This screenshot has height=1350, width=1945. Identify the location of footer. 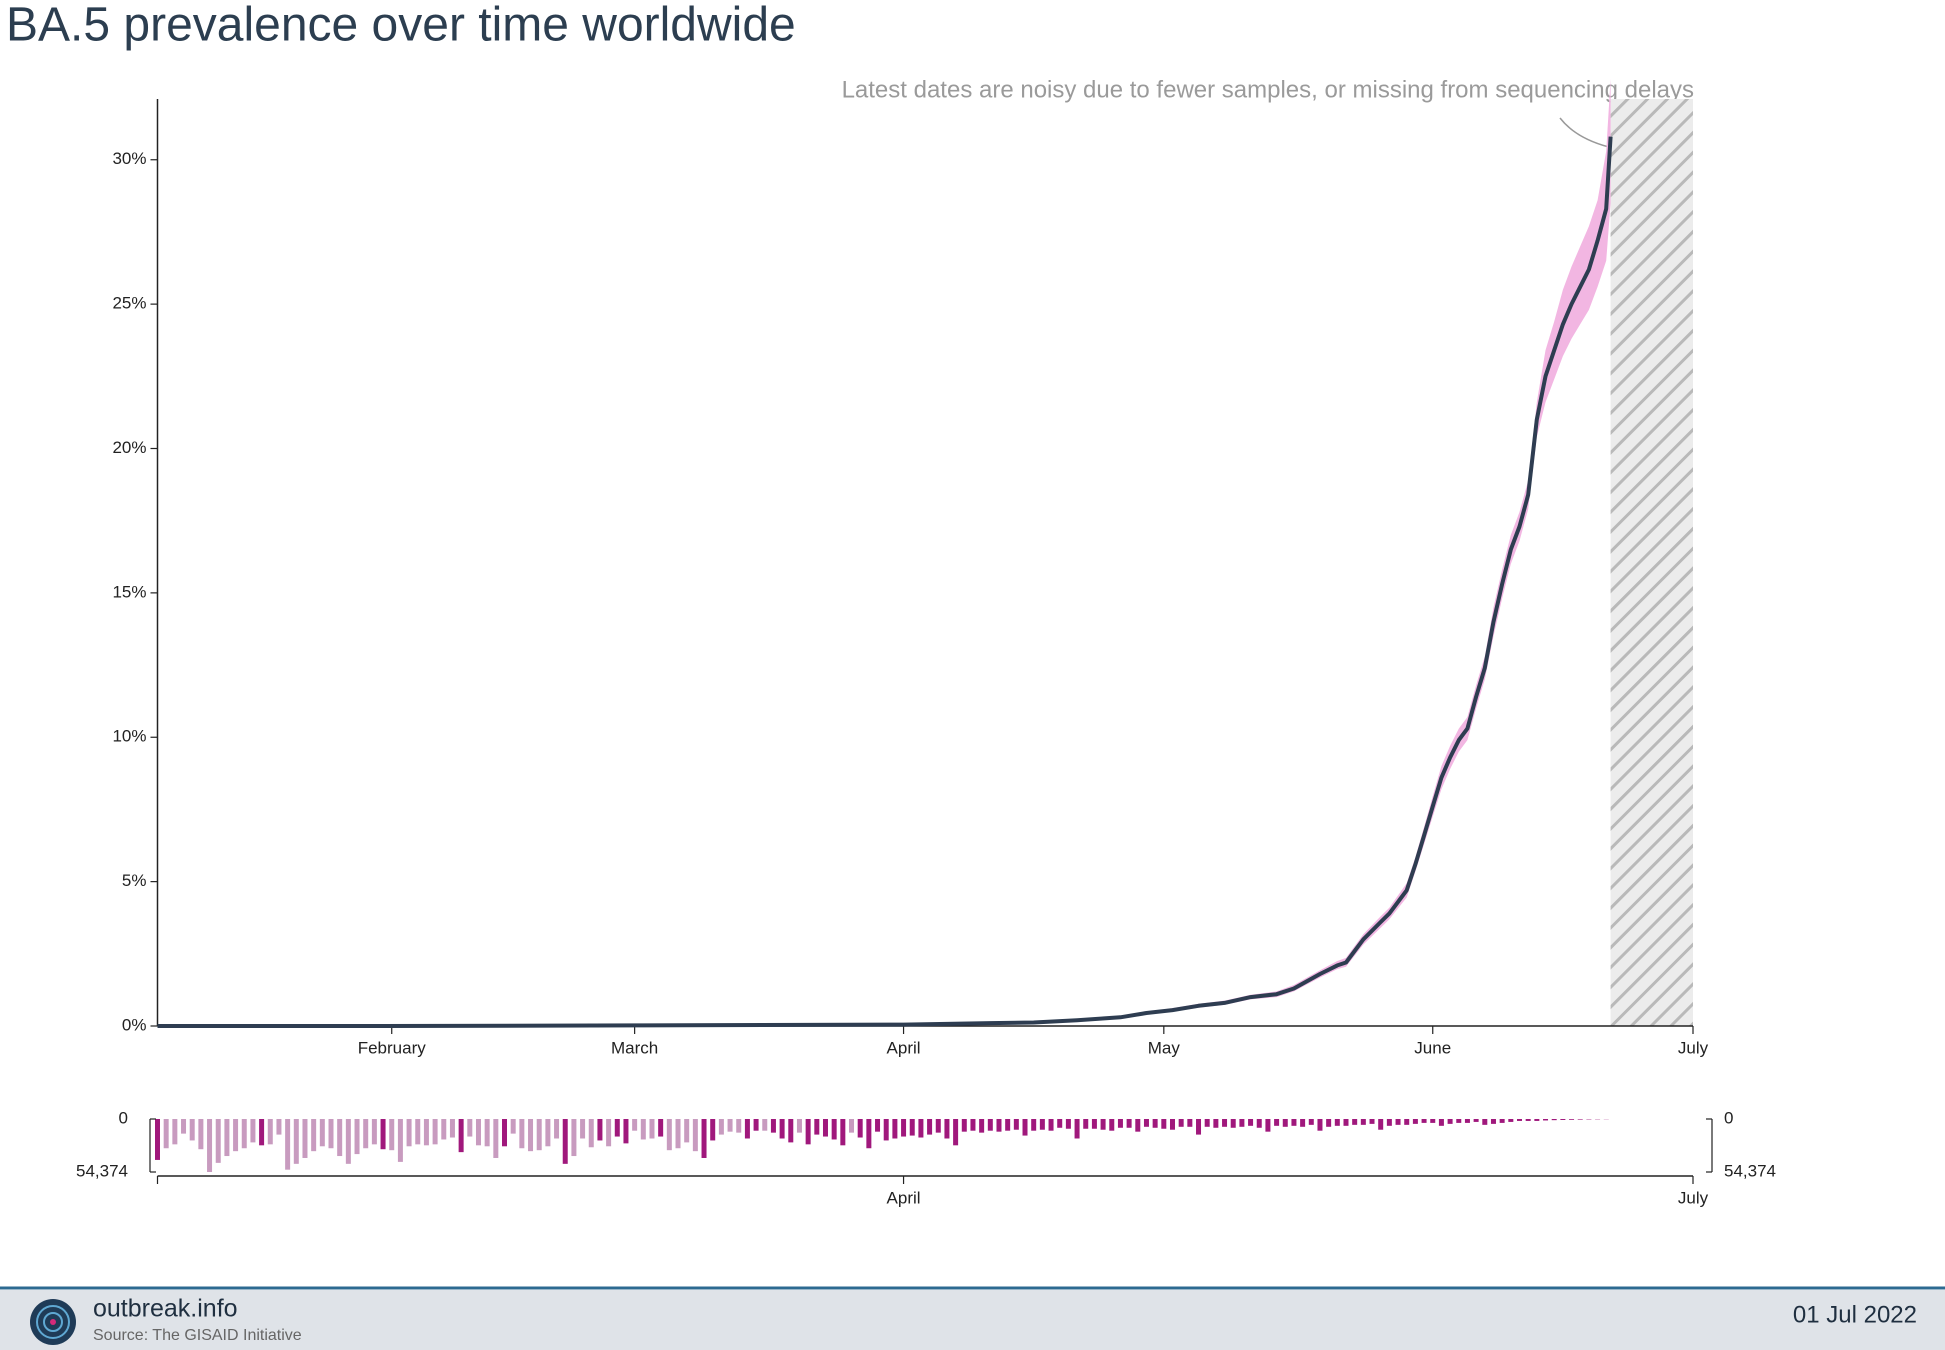
(972, 1320).